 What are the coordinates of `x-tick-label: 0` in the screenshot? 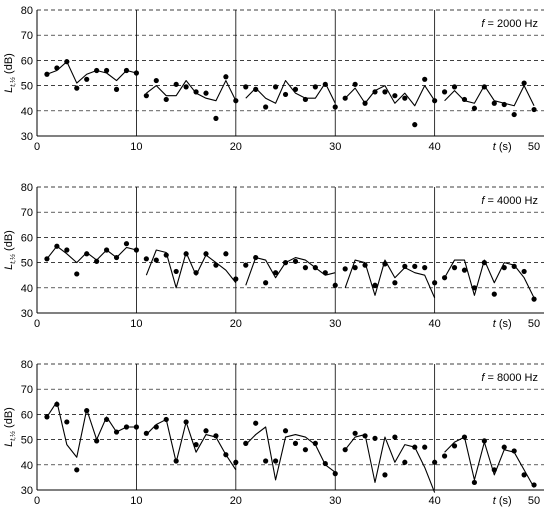 It's located at (37, 501).